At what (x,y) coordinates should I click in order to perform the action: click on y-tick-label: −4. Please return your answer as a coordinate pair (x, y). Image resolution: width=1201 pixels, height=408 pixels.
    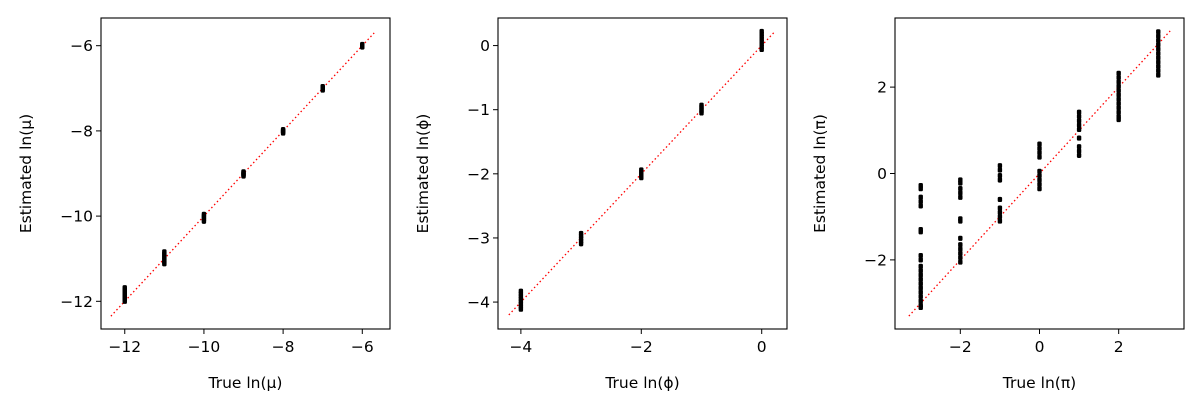
    Looking at the image, I should click on (478, 303).